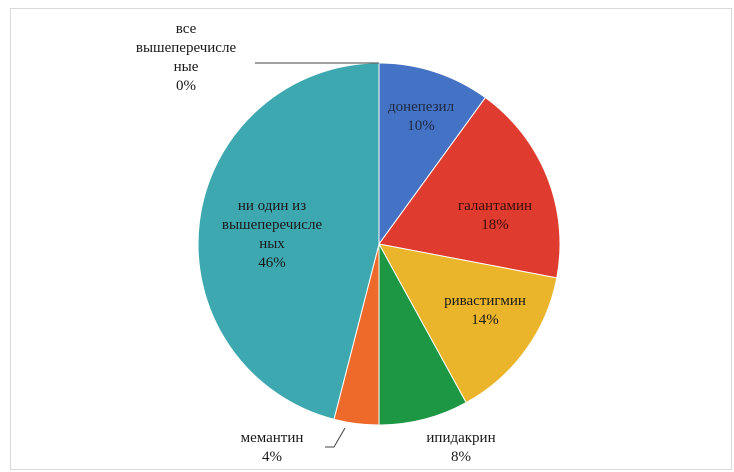 The width and height of the screenshot is (734, 472). Describe the element at coordinates (272, 244) in the screenshot. I see `slice-name: ных` at that location.